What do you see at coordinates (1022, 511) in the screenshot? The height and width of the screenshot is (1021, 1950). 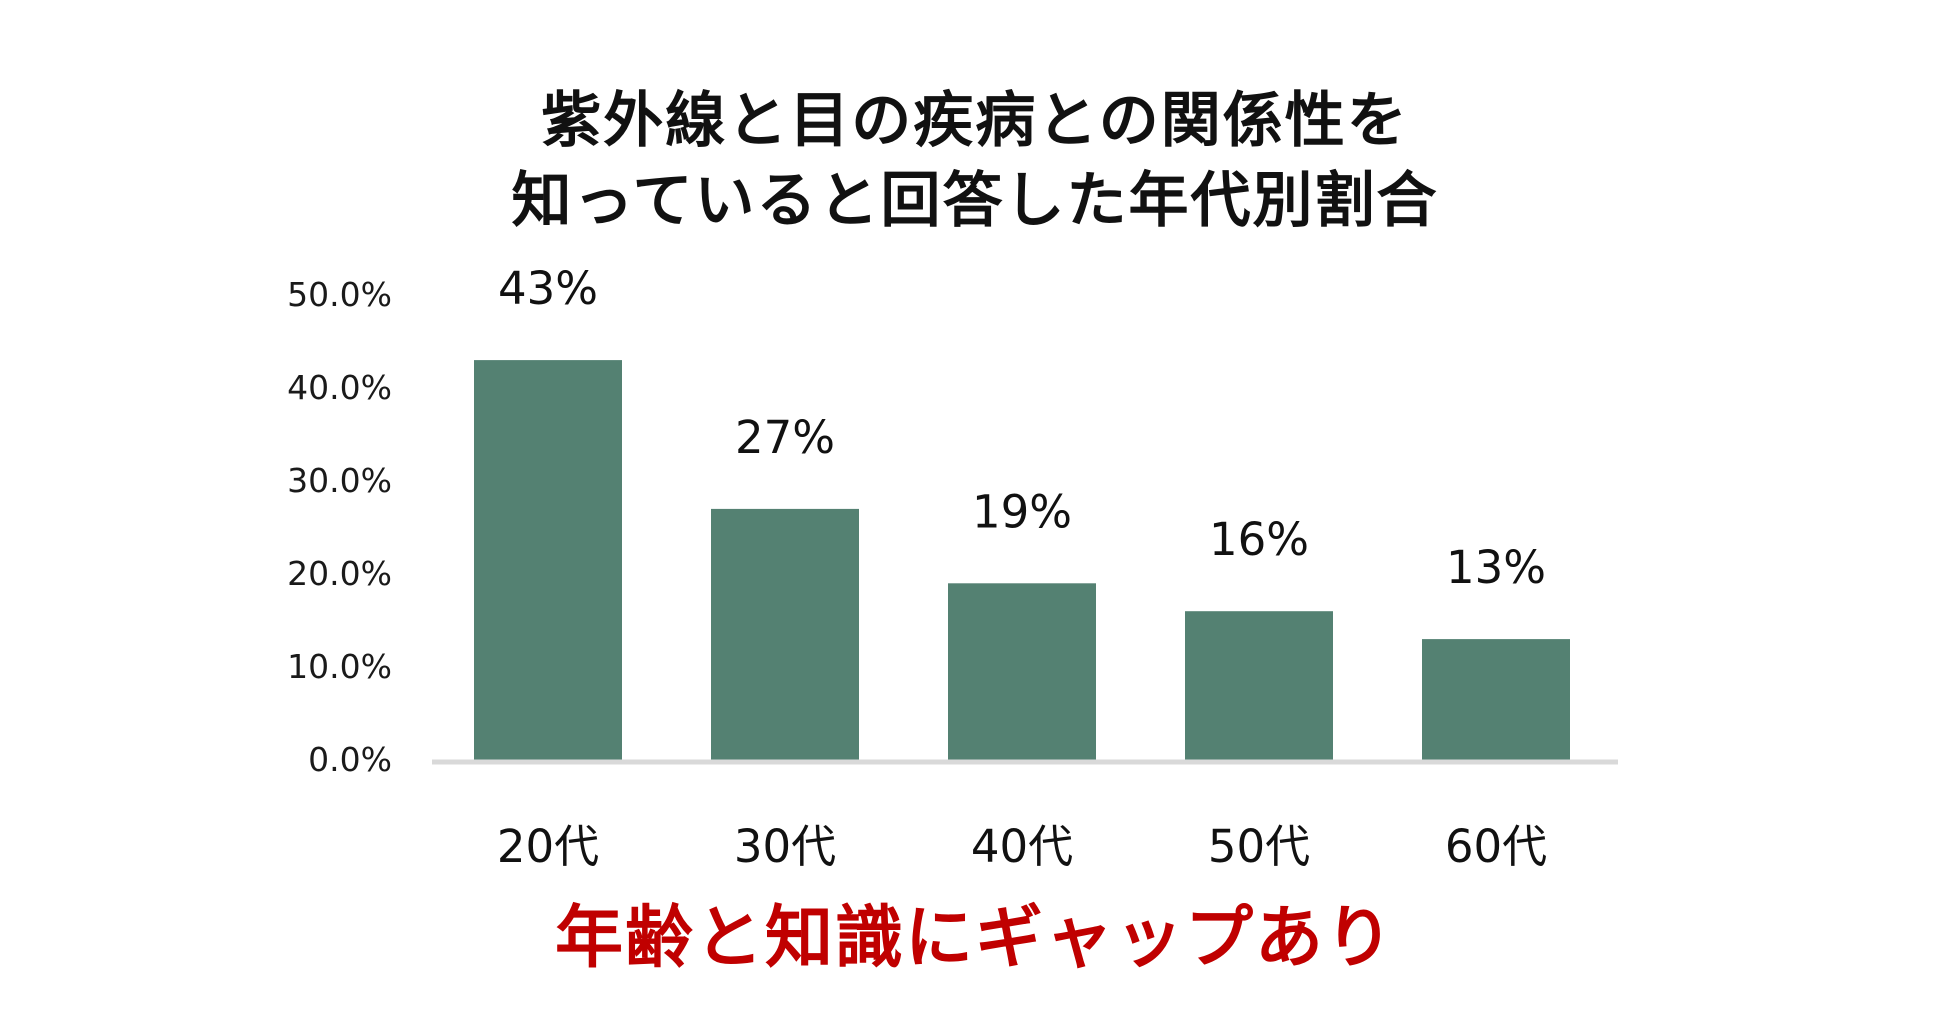 I see `bar-data-label: 19%` at bounding box center [1022, 511].